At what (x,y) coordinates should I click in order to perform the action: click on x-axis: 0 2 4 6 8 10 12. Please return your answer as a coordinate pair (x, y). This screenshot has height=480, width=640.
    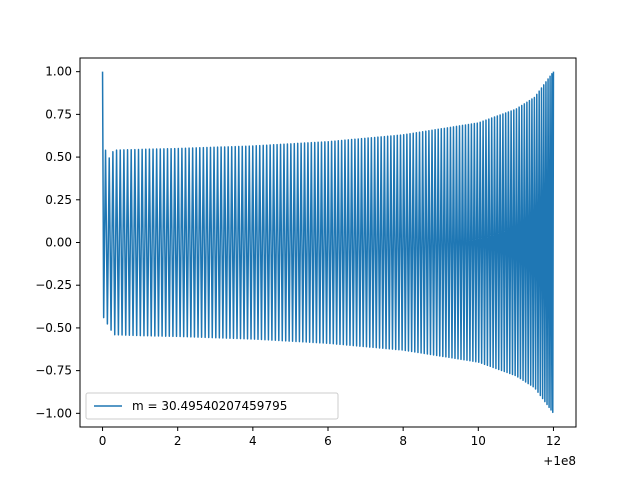
    Looking at the image, I should click on (330, 437).